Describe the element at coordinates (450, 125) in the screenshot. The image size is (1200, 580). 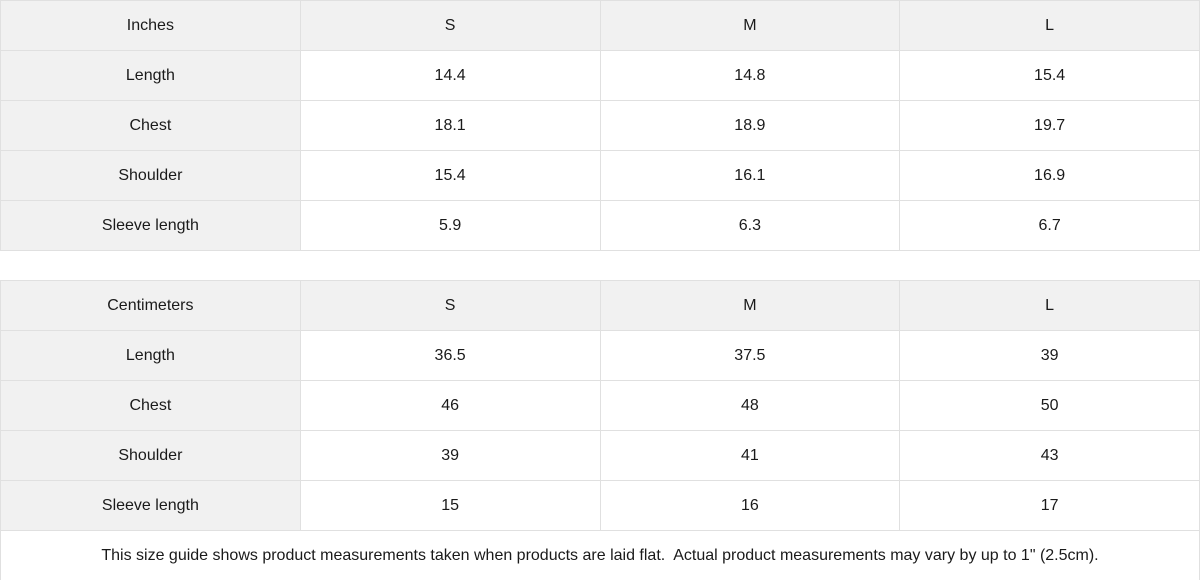
I see `measurement-value-cell: 18.1` at that location.